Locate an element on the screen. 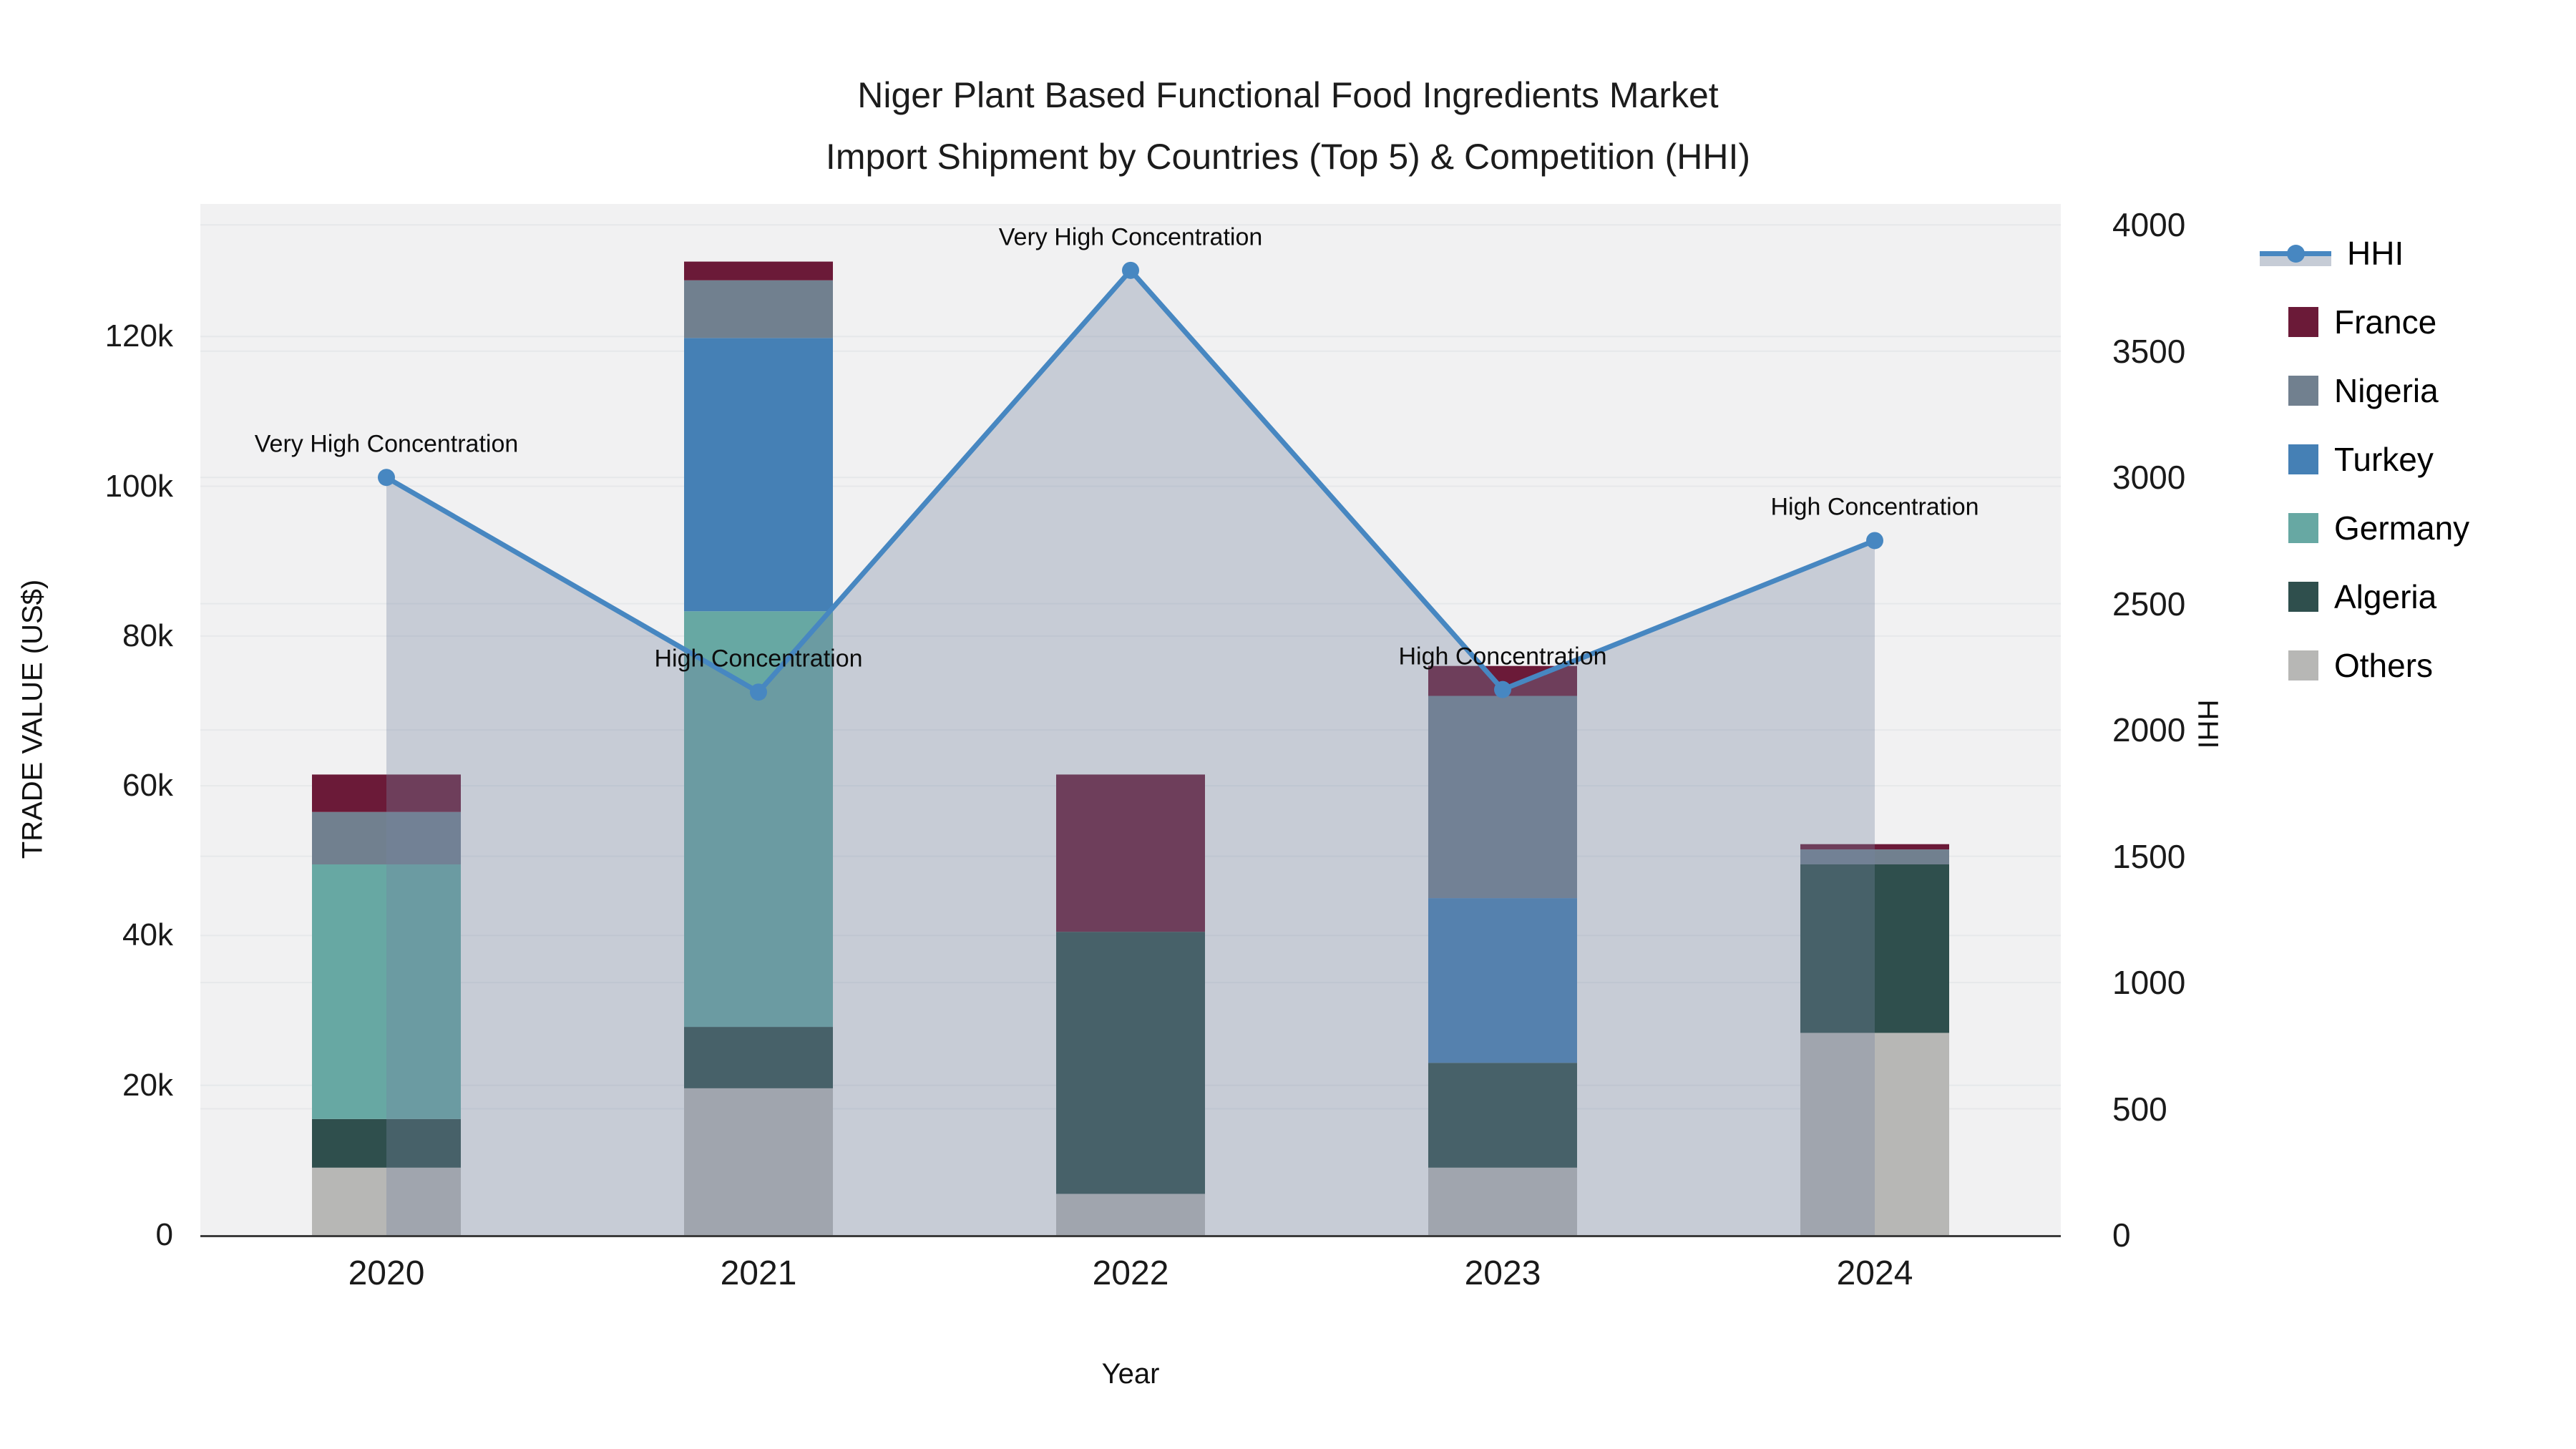 The image size is (2576, 1449). y-left-tick-40k: 40k is located at coordinates (147, 935).